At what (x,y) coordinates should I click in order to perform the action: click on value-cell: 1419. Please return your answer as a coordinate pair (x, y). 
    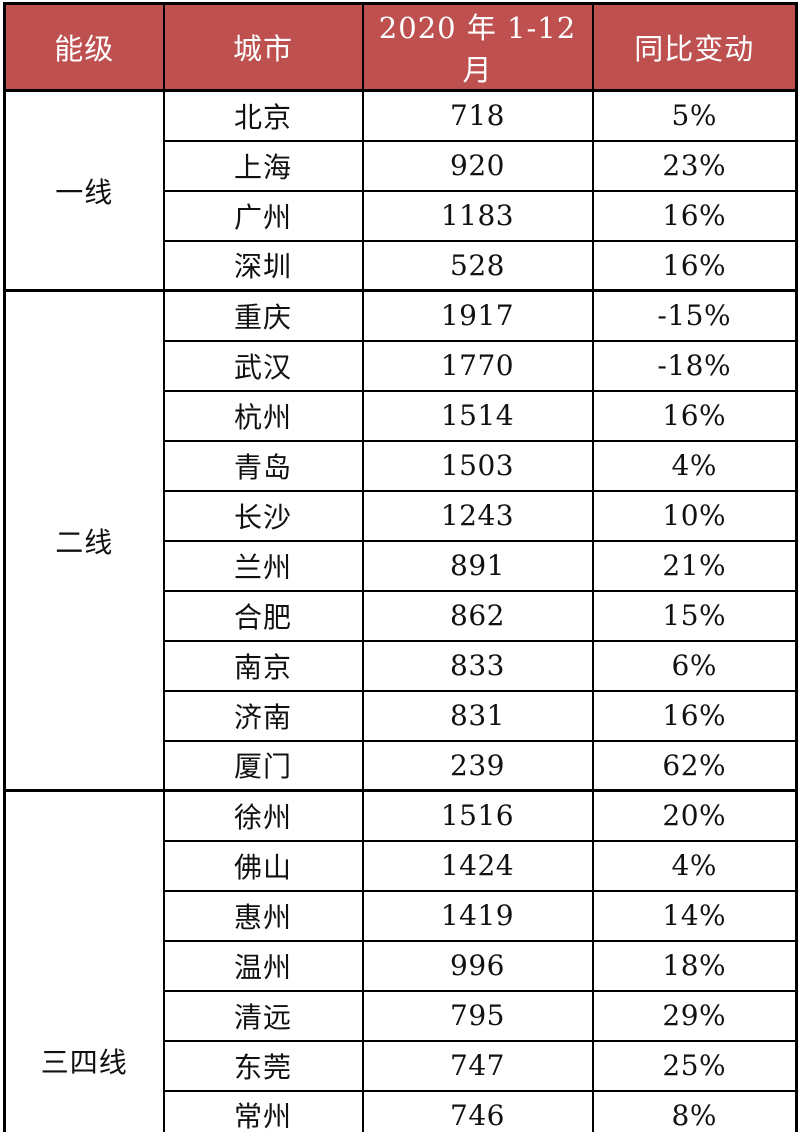
    Looking at the image, I should click on (477, 915).